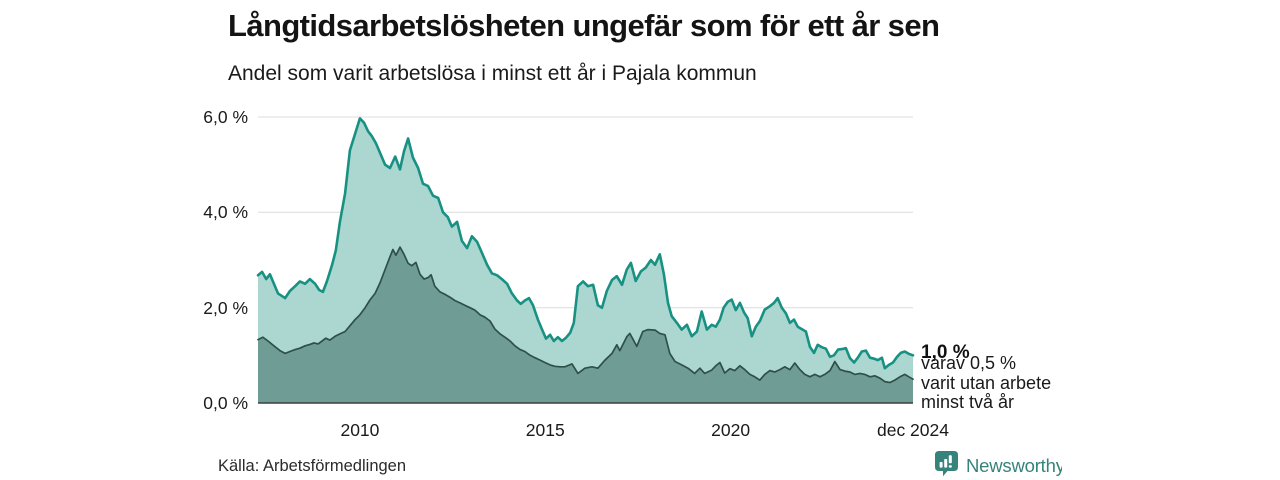 The image size is (1280, 480). I want to click on end-value-detail-line1: varav 0,5 %, so click(969, 363).